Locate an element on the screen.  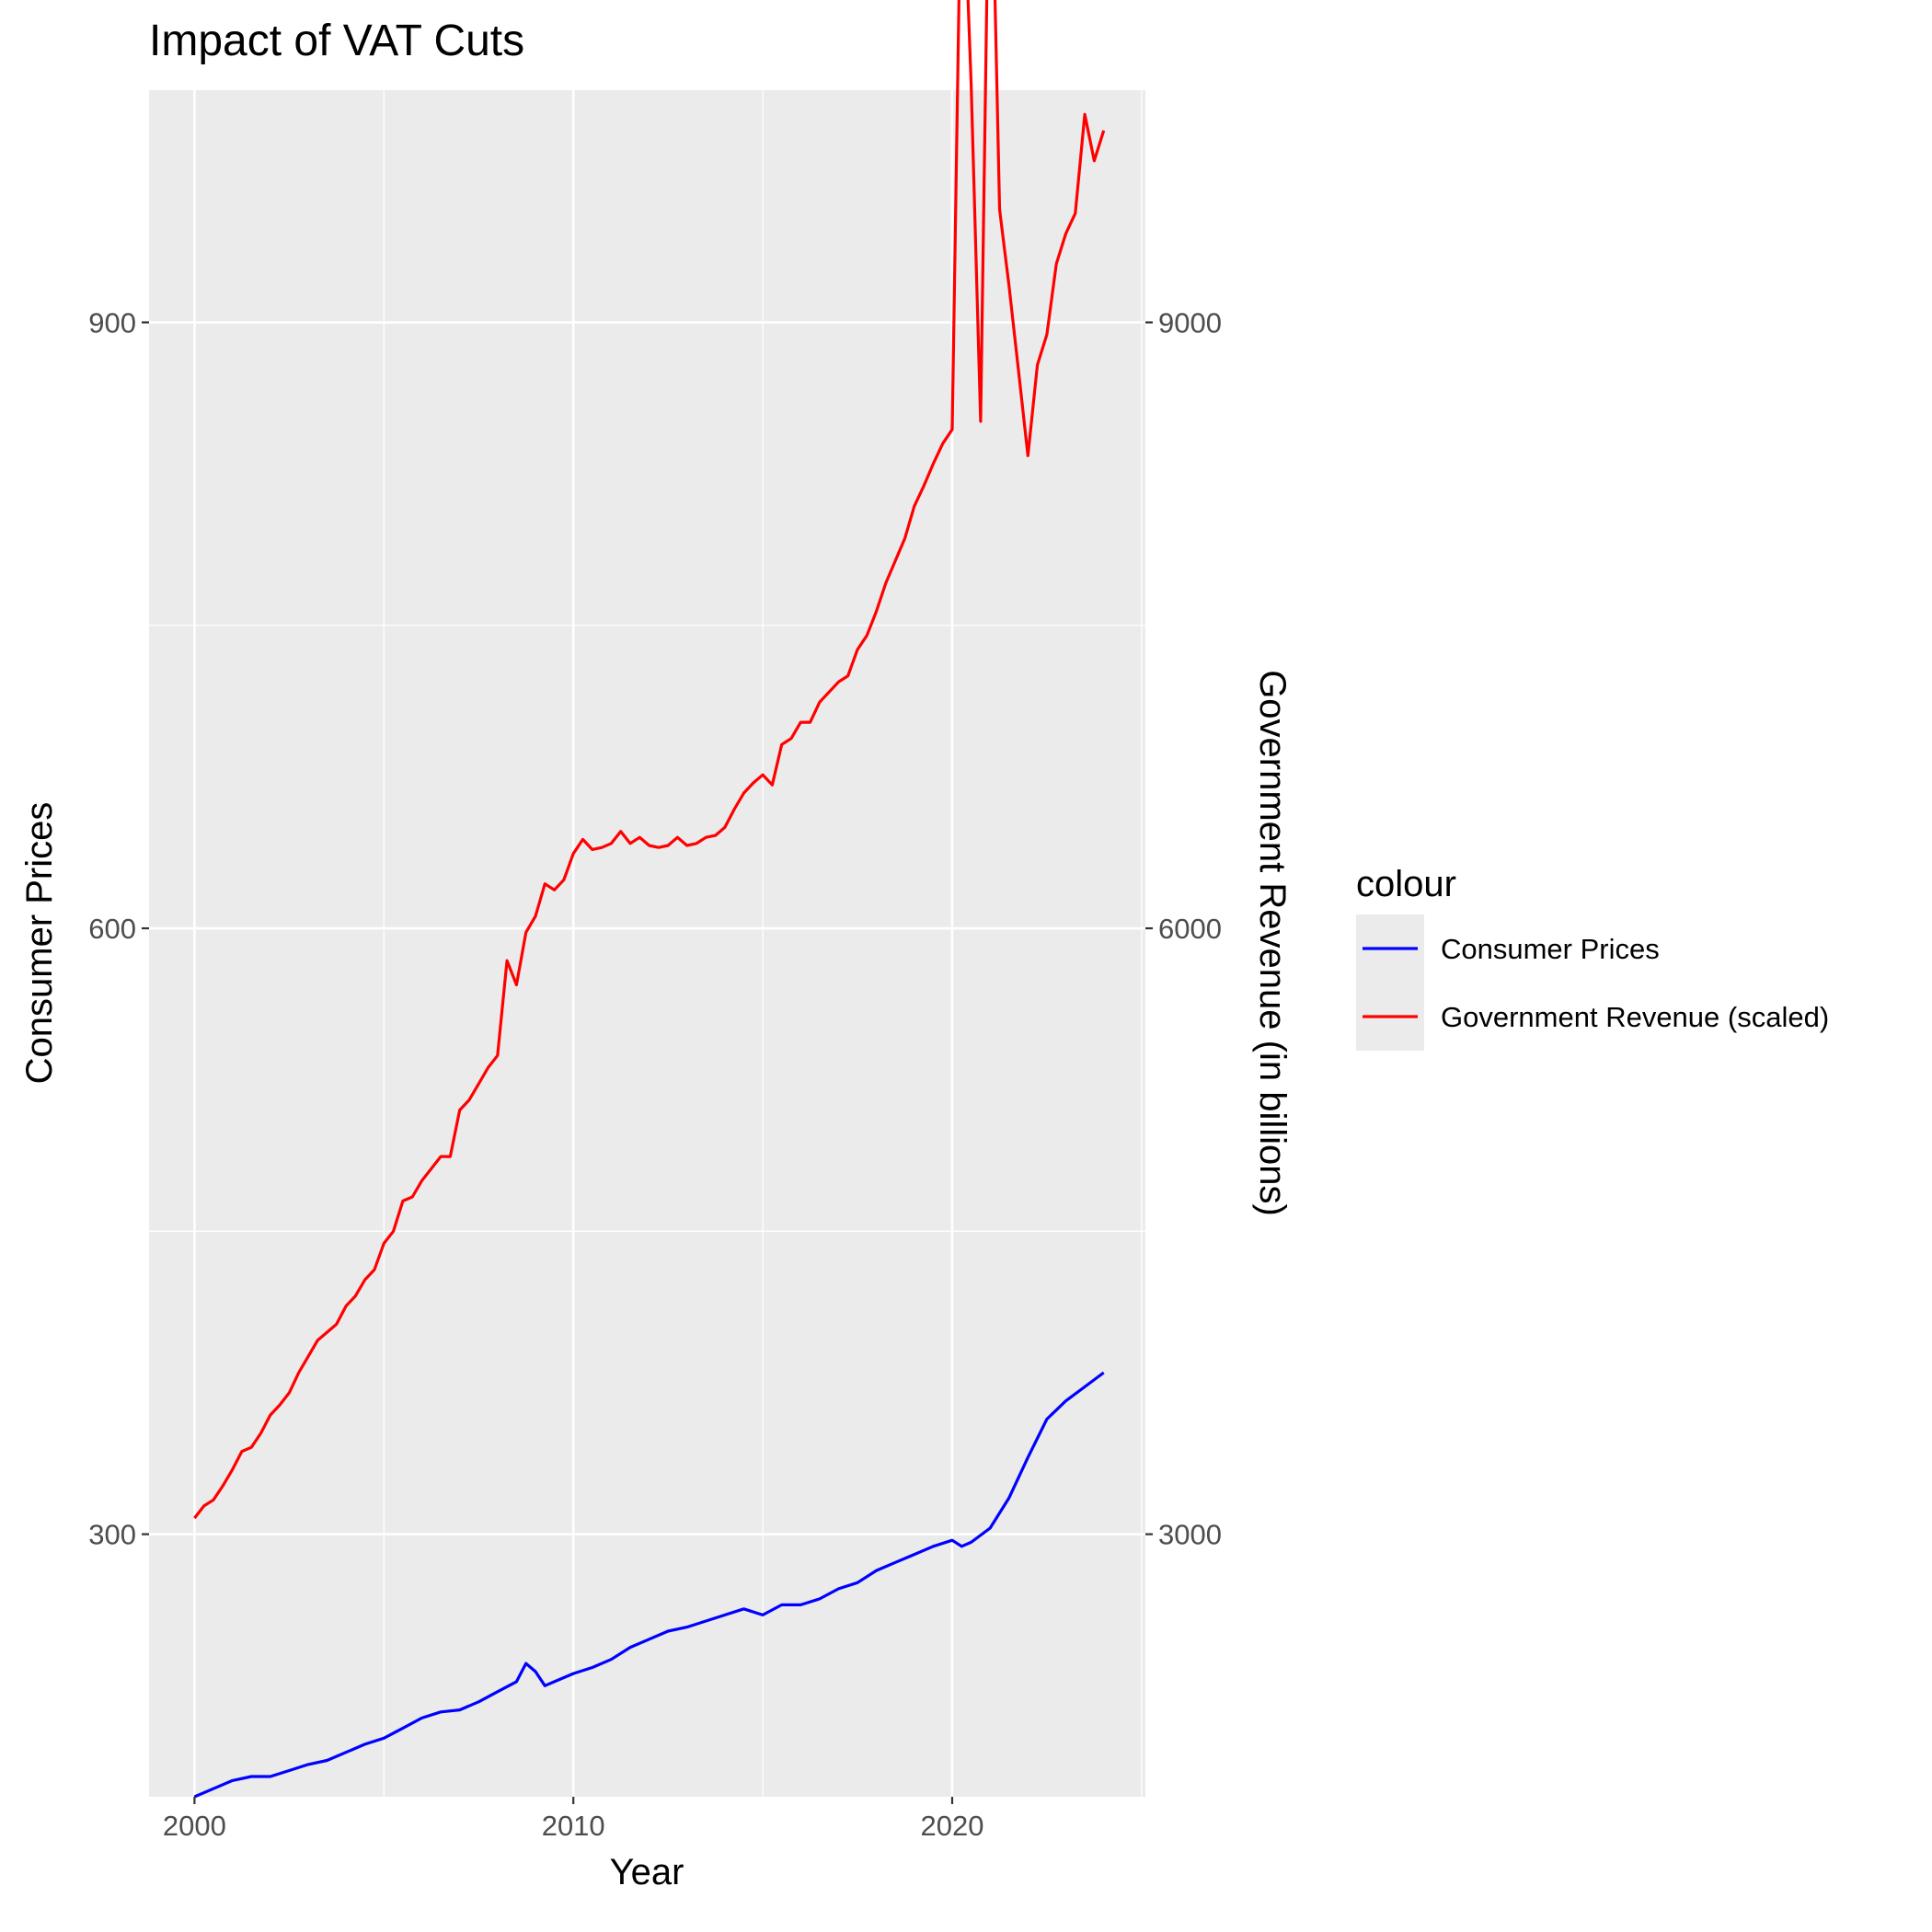
y2-axis-title: Government Revenue (in billions) is located at coordinates (1272, 943).